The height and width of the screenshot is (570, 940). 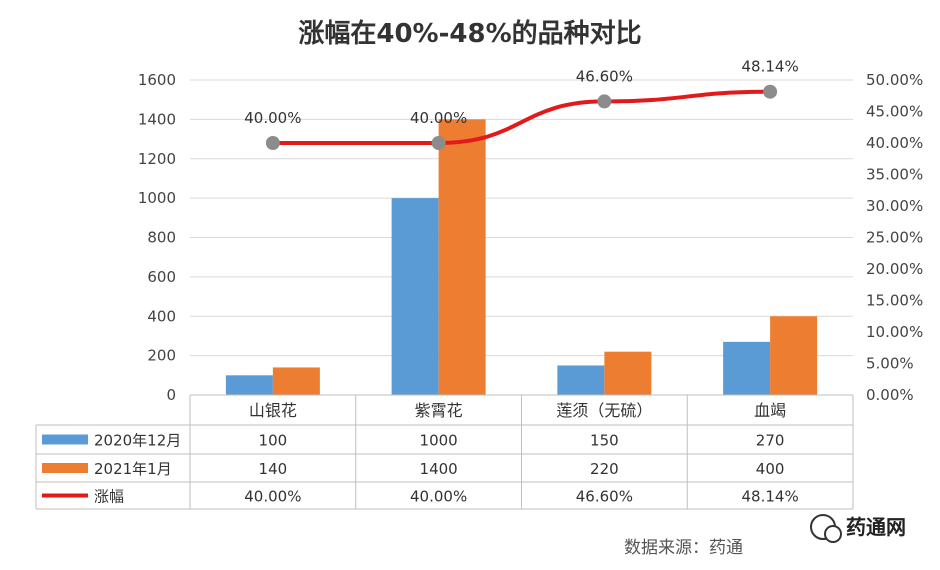 I want to click on growth-line: 40.00% 40.00% 46.60% 48.14%, so click(x=521, y=104).